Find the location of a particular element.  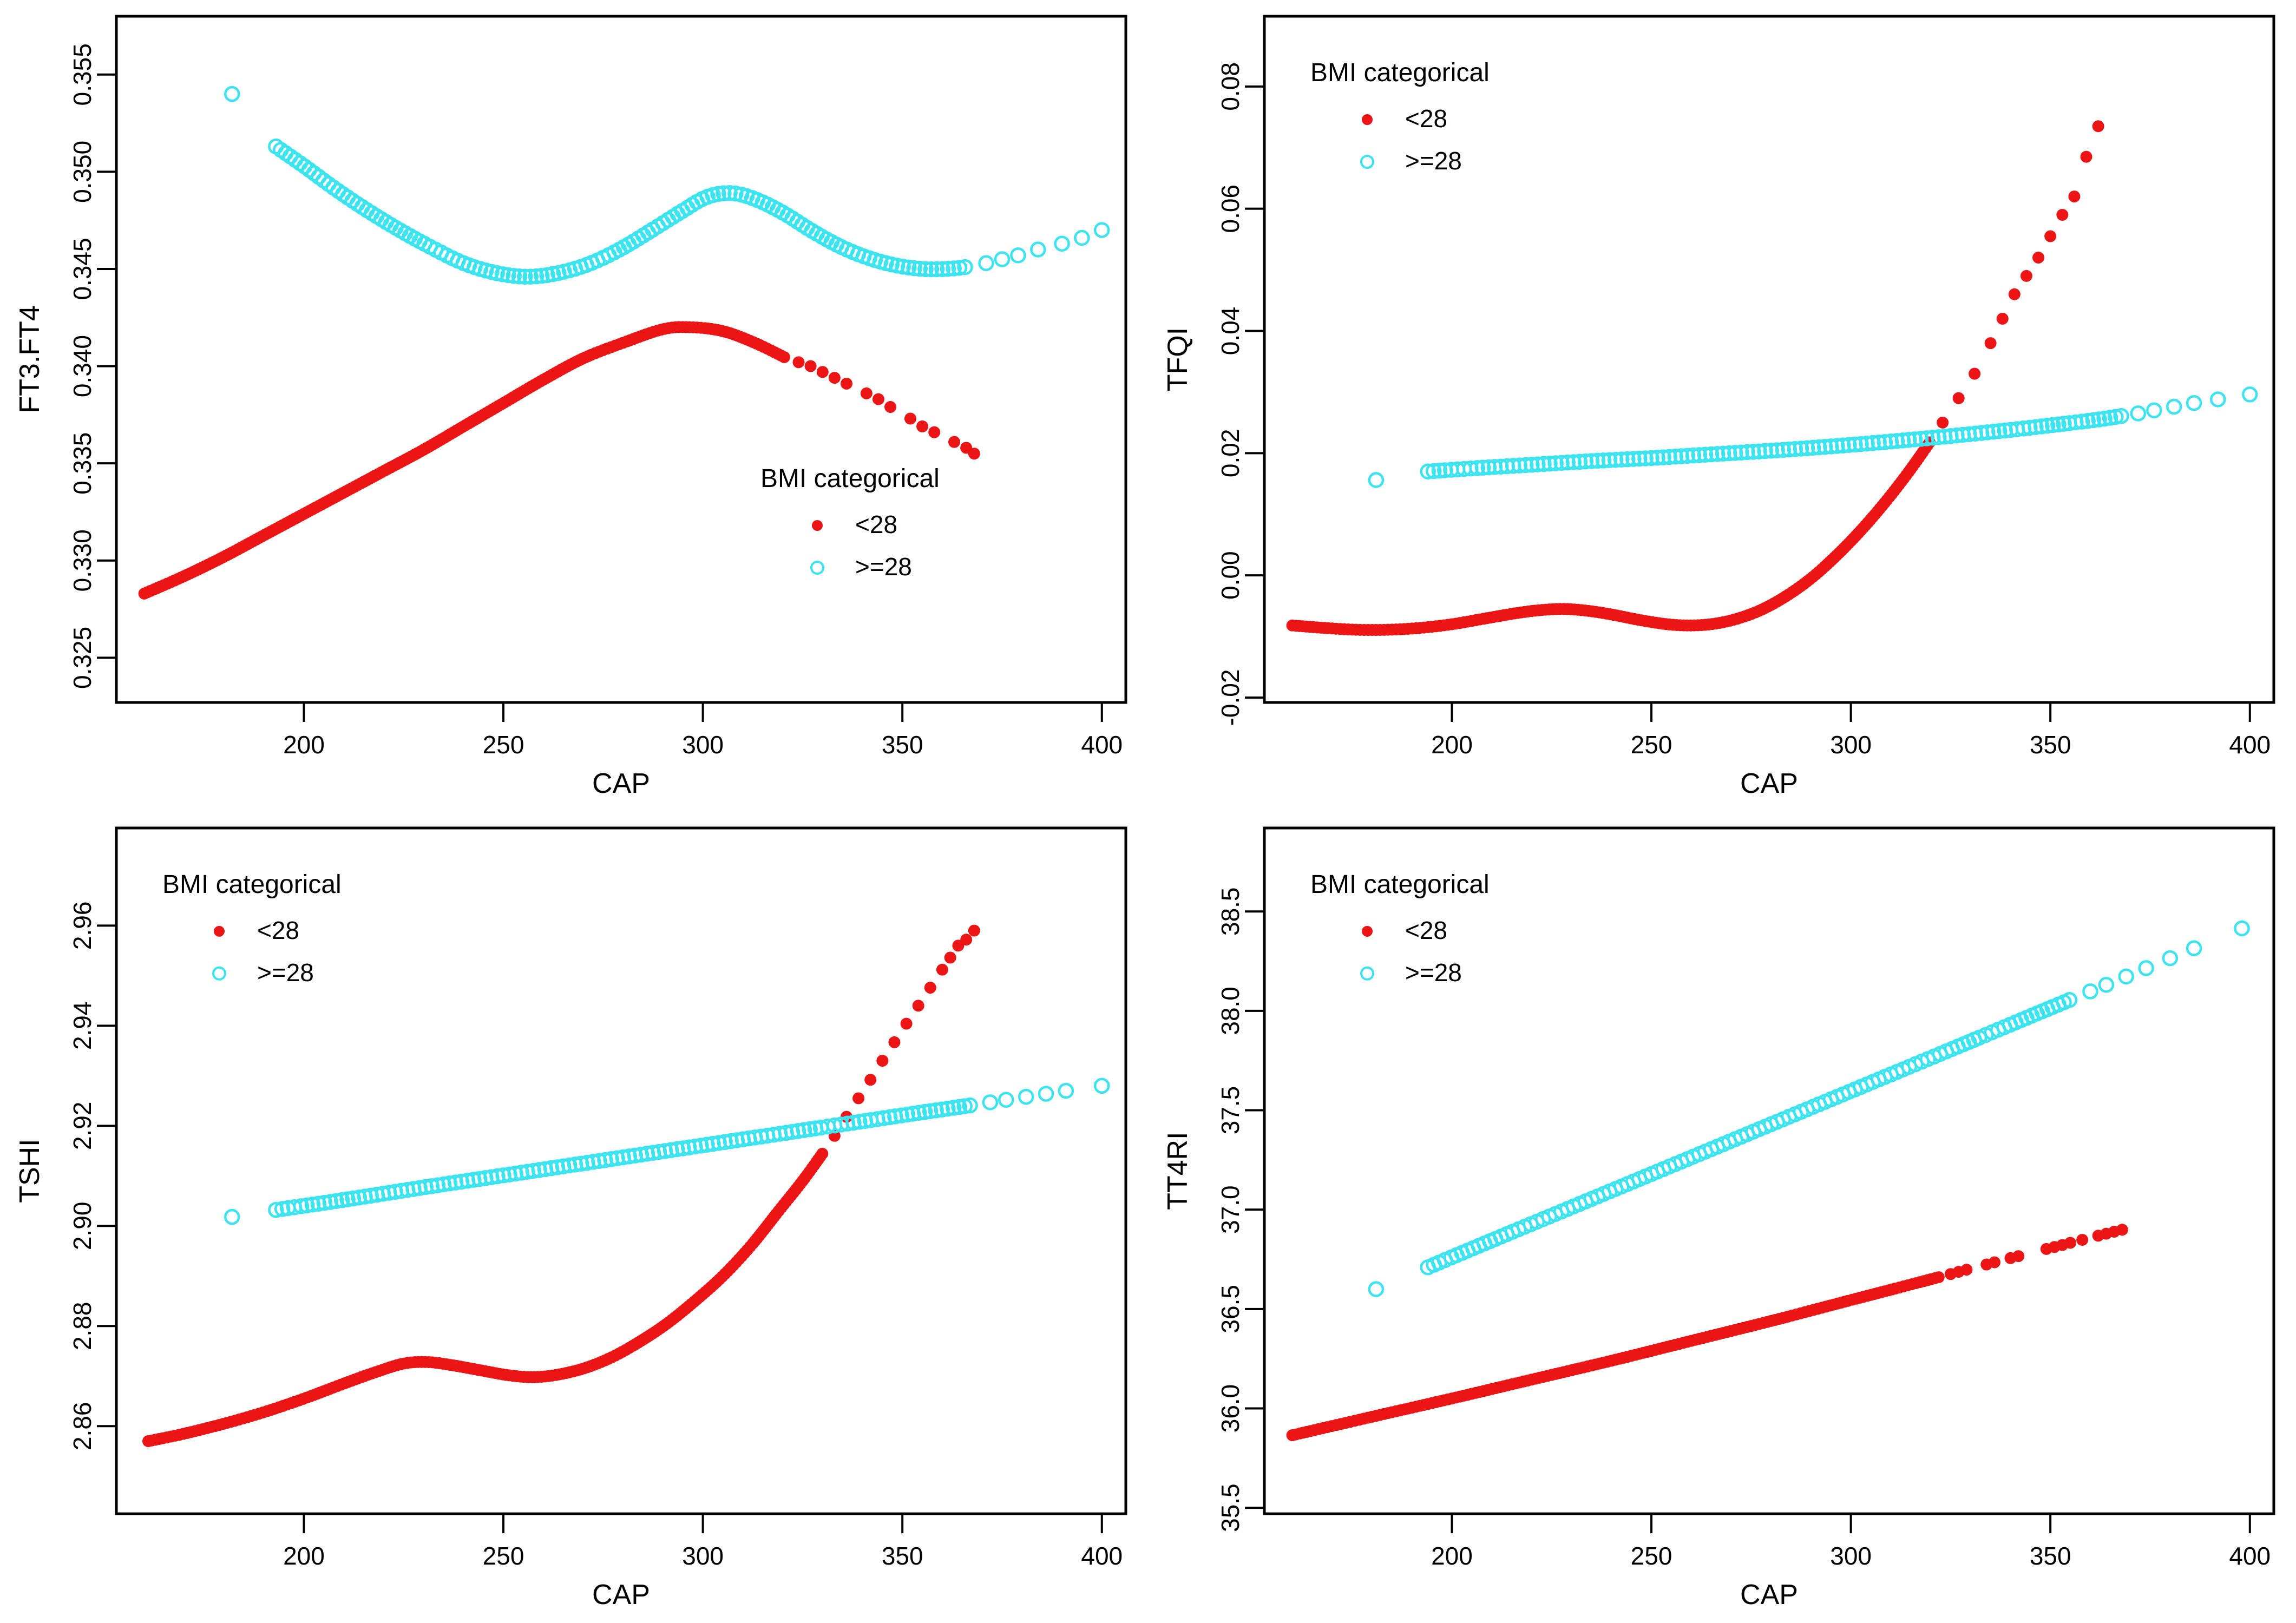

svg-text: 2.92 is located at coordinates (82, 1126).